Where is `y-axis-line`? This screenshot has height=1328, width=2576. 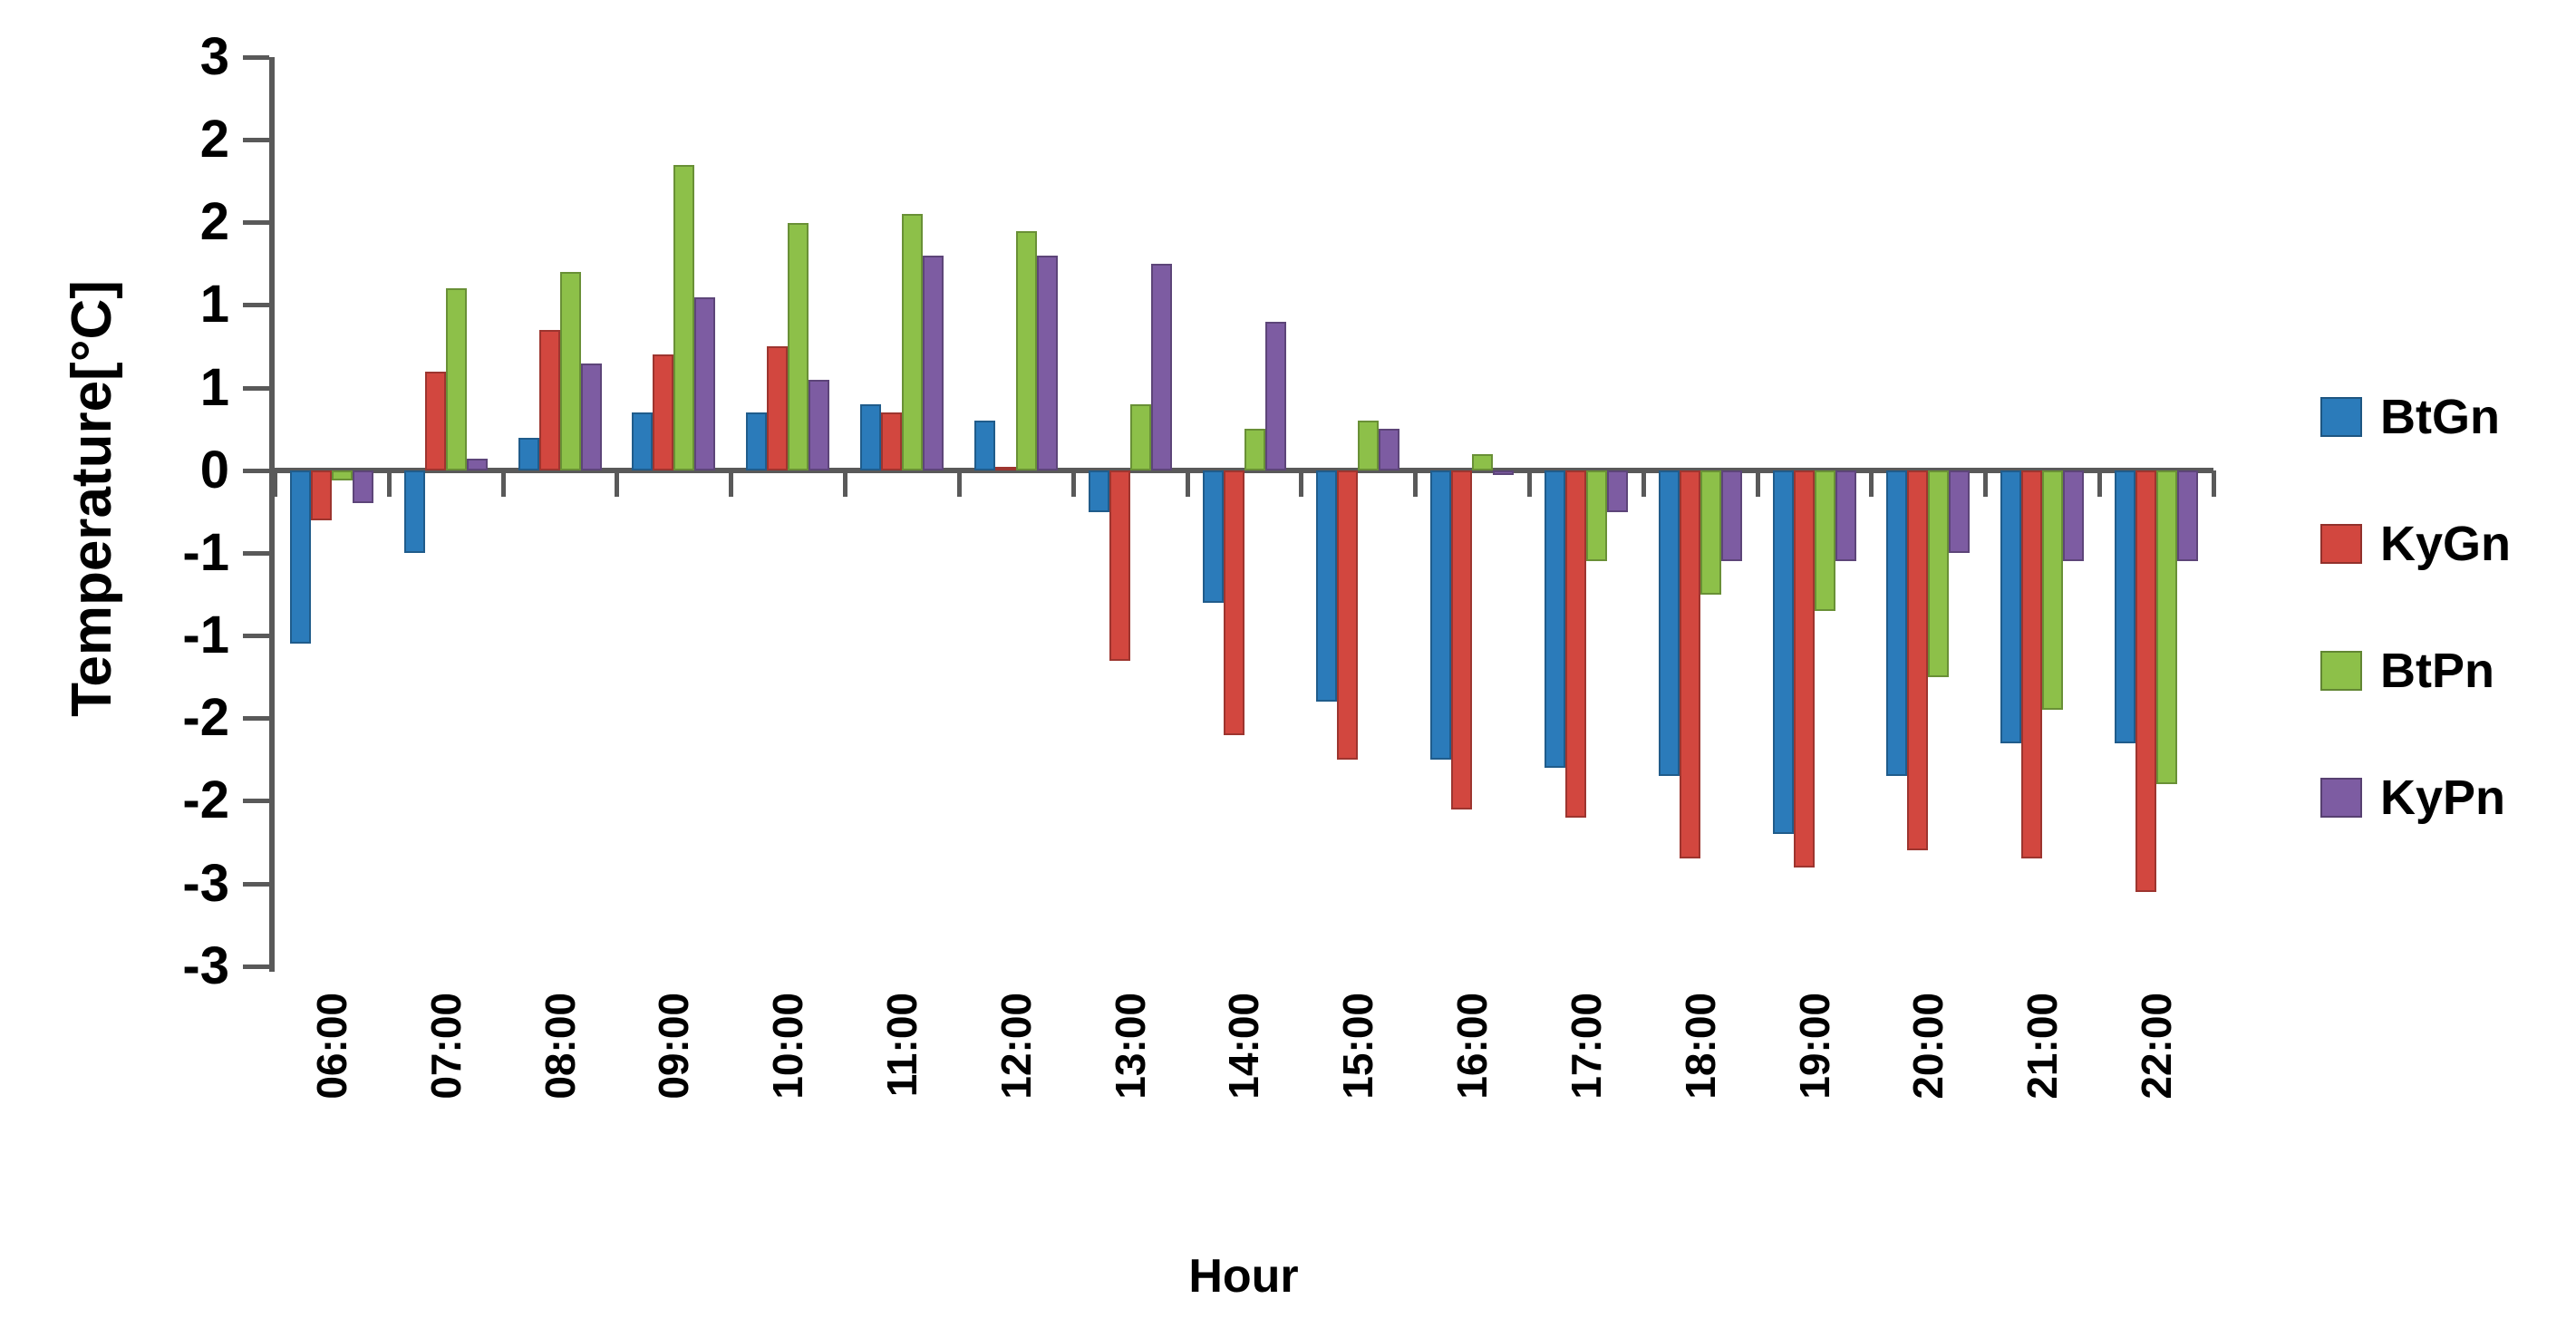 y-axis-line is located at coordinates (272, 515).